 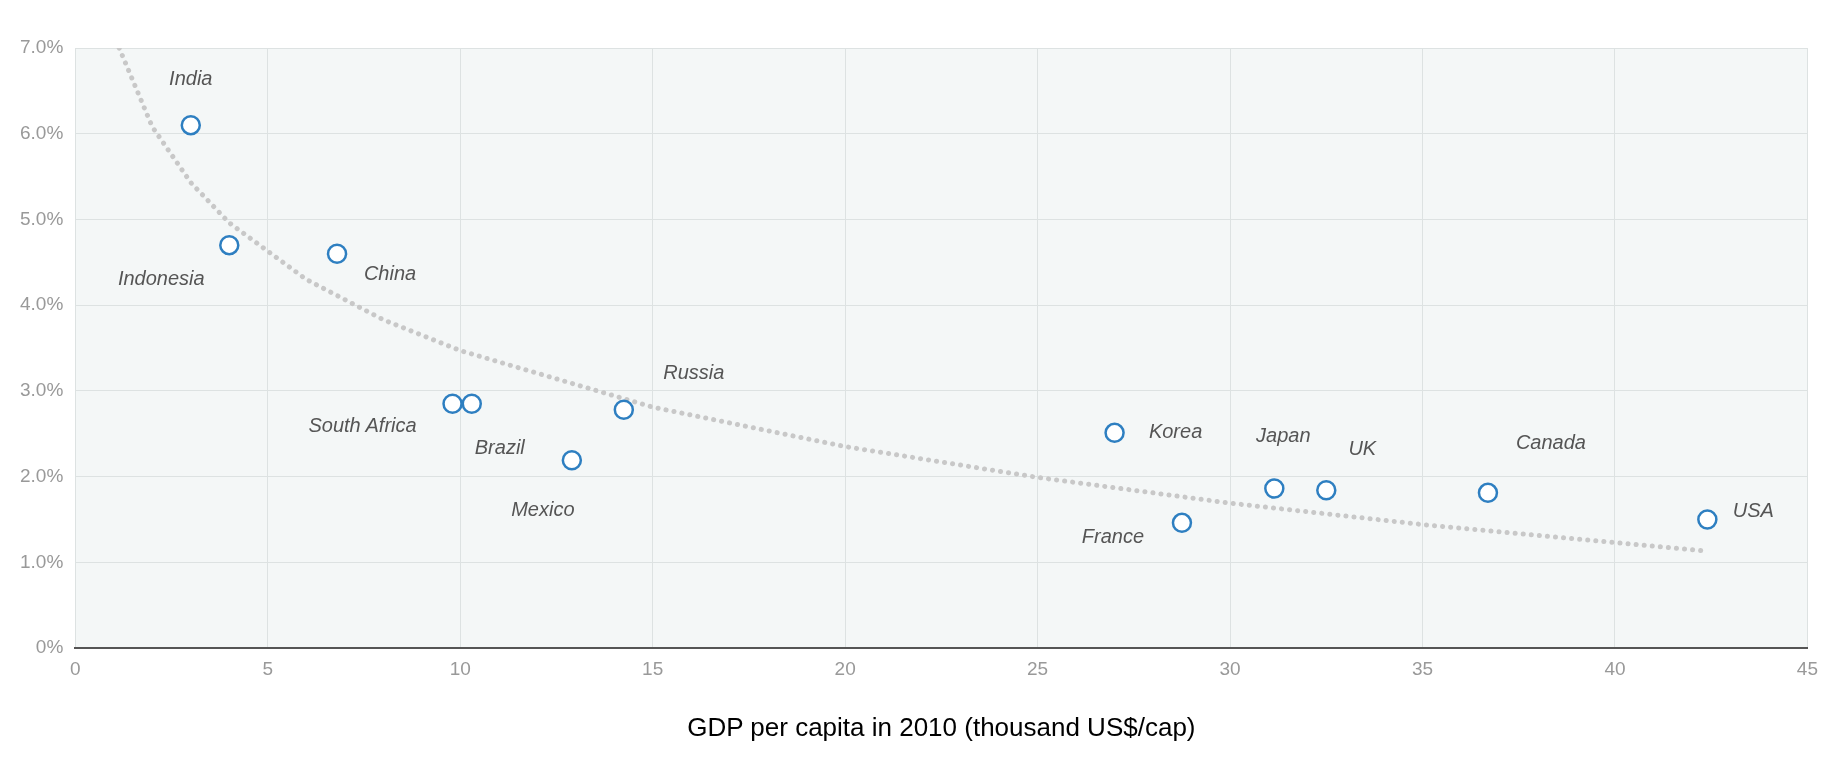 What do you see at coordinates (543, 508) in the screenshot?
I see `annotation: Mexico` at bounding box center [543, 508].